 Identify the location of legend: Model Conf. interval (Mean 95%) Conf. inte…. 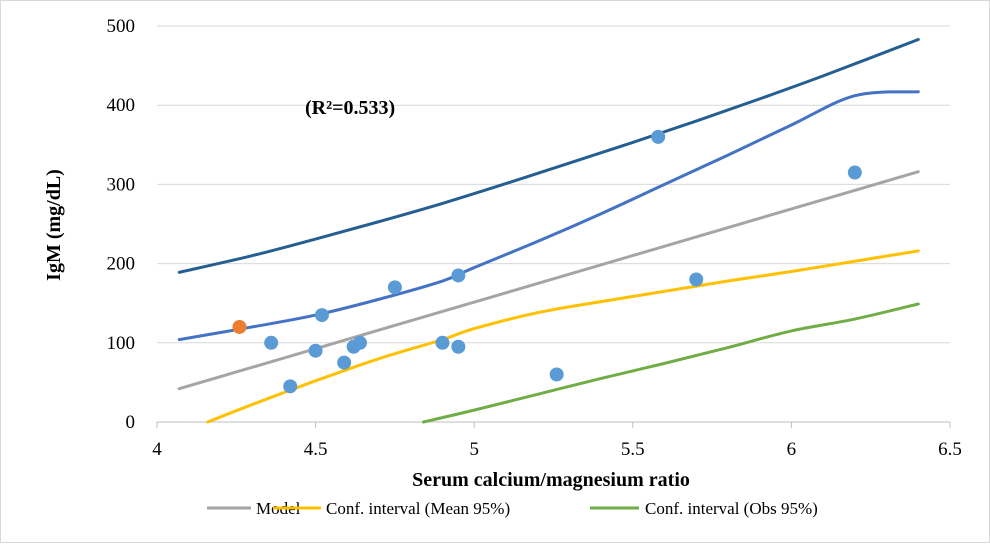
(512, 508).